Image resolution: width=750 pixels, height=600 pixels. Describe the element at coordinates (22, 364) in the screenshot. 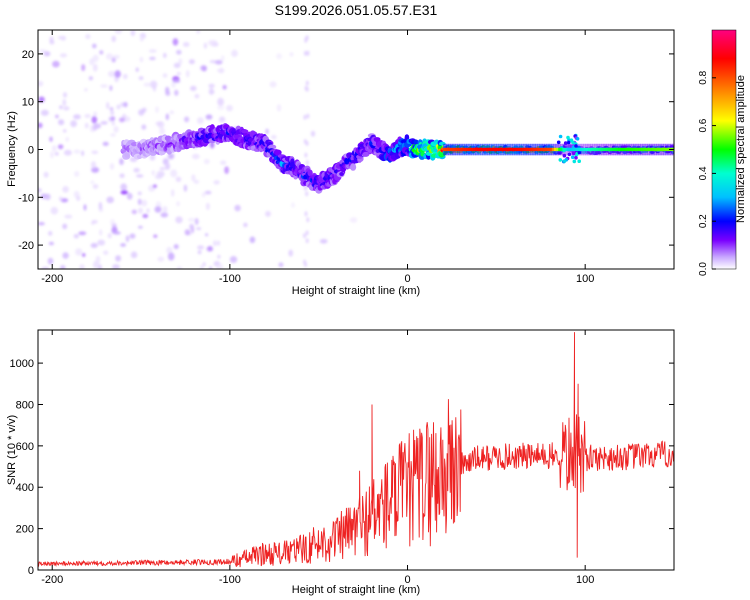

I see `y-tick-label: 1000` at that location.